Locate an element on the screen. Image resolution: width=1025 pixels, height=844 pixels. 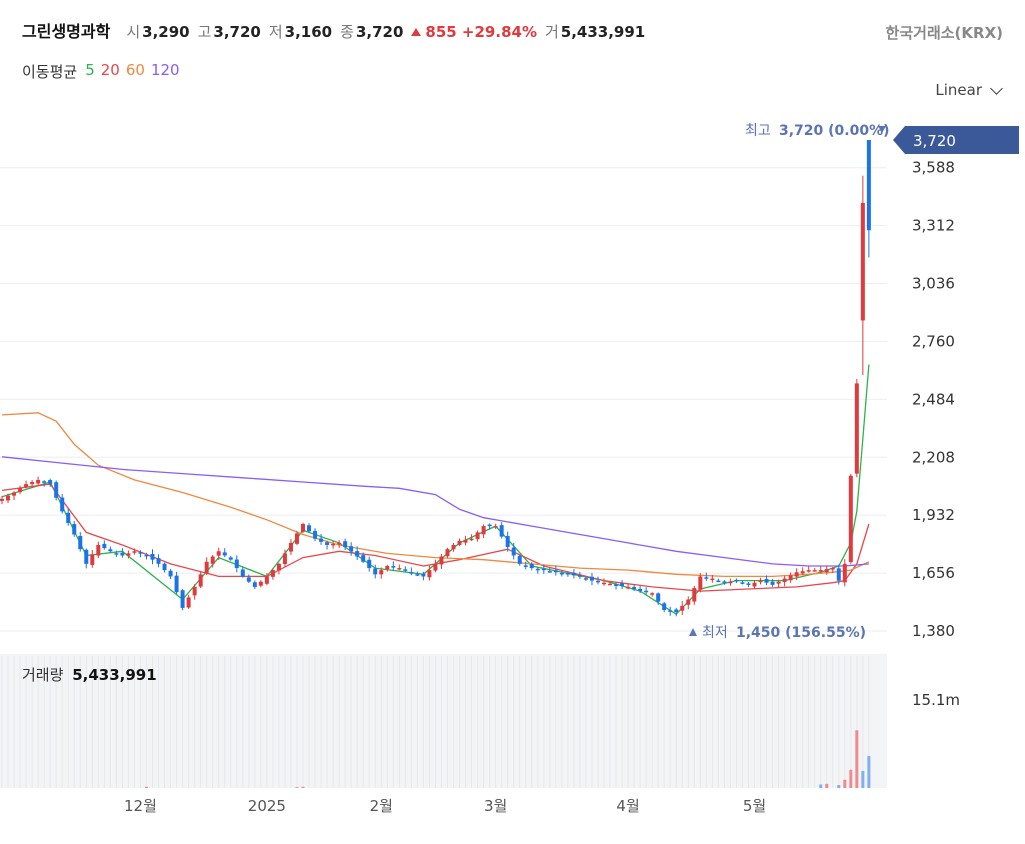
ma-legend-item-20: 20 is located at coordinates (110, 70).